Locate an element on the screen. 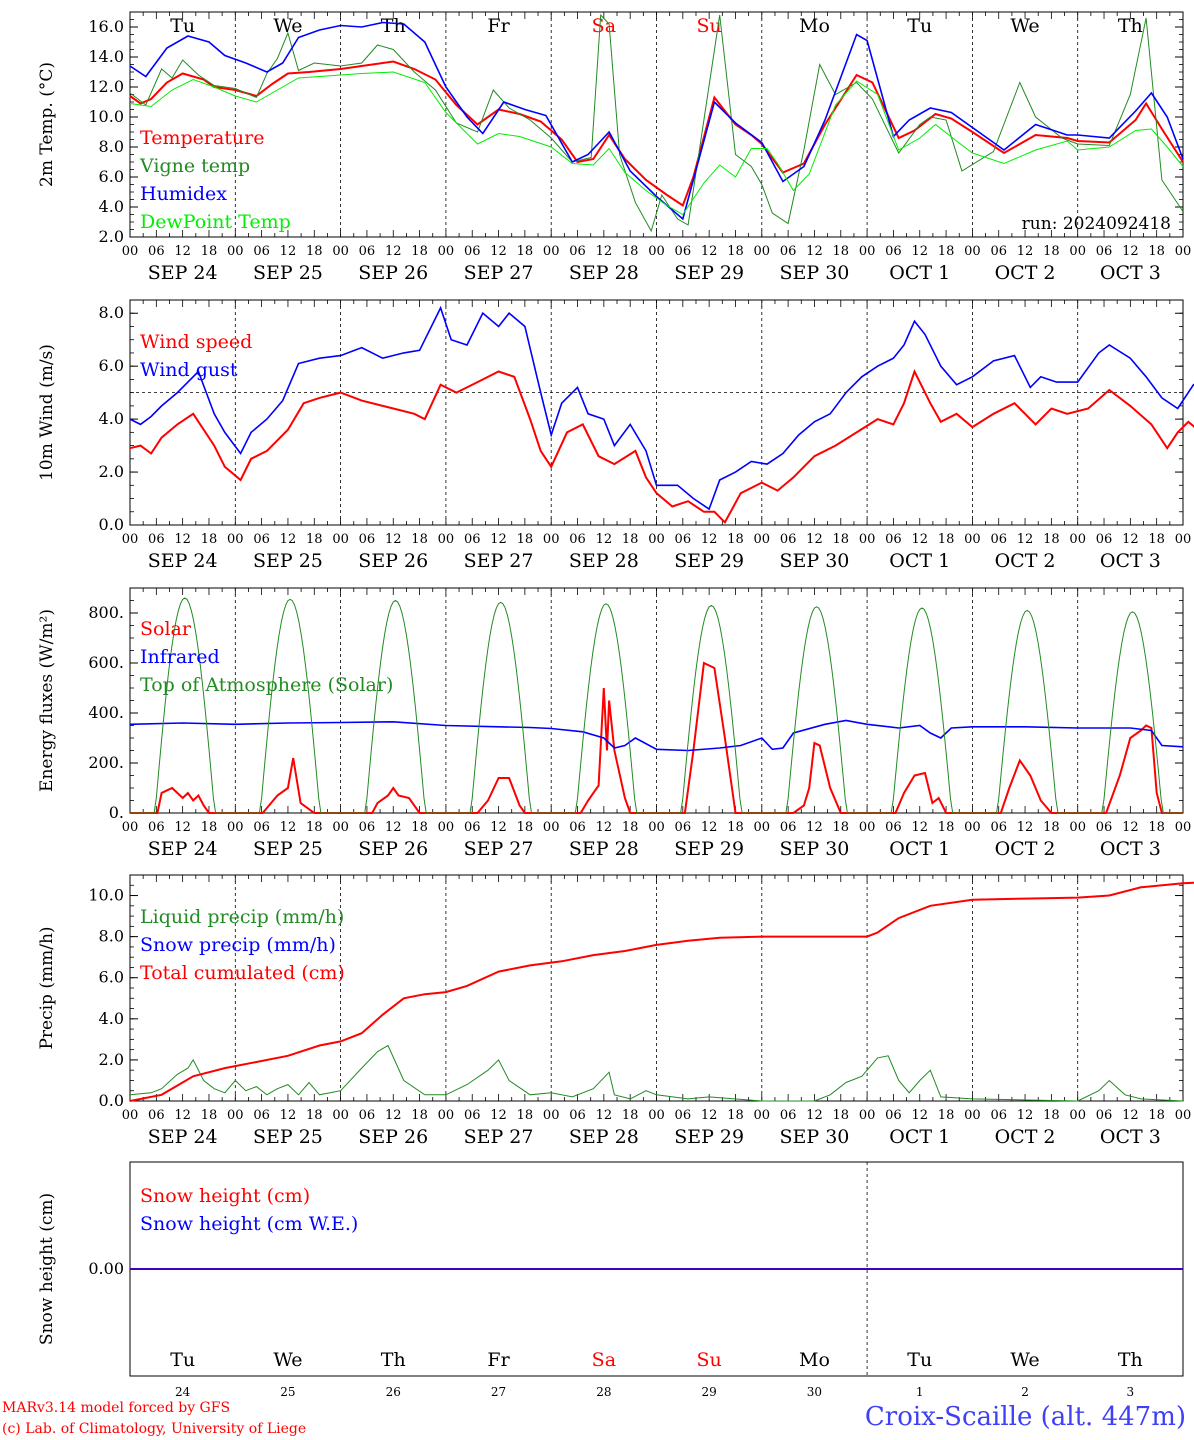 The height and width of the screenshot is (1440, 1194). legend-entry: Solar is located at coordinates (166, 629).